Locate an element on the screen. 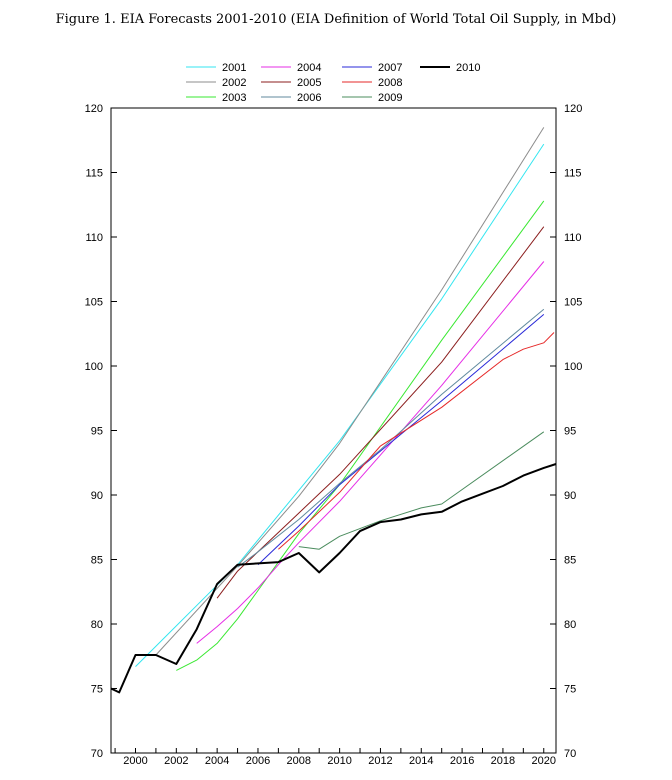  y-tick-label-right: 70 is located at coordinates (570, 754).